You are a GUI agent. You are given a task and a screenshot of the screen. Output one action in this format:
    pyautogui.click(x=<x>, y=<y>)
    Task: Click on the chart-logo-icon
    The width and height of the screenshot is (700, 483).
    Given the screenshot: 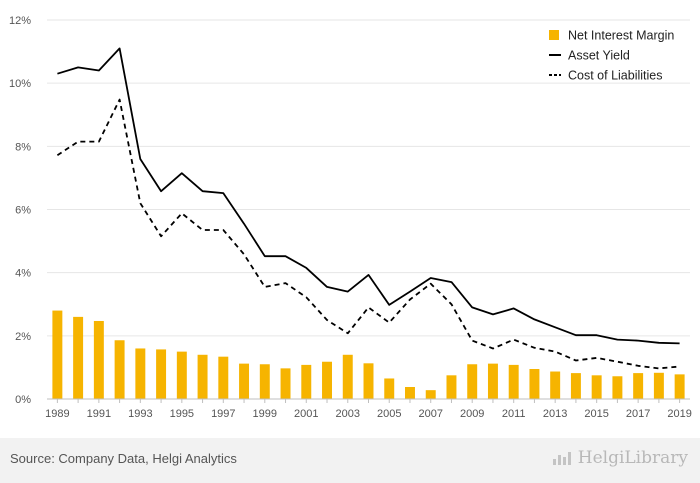 What is the action you would take?
    pyautogui.click(x=561, y=458)
    